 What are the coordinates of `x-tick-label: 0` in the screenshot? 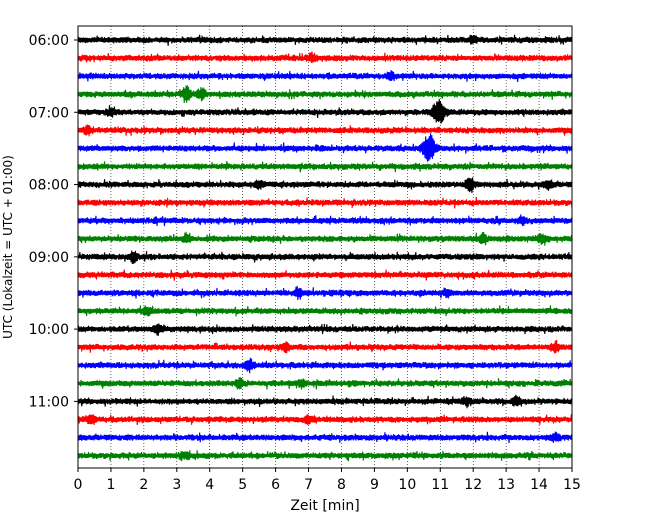 It's located at (78, 485).